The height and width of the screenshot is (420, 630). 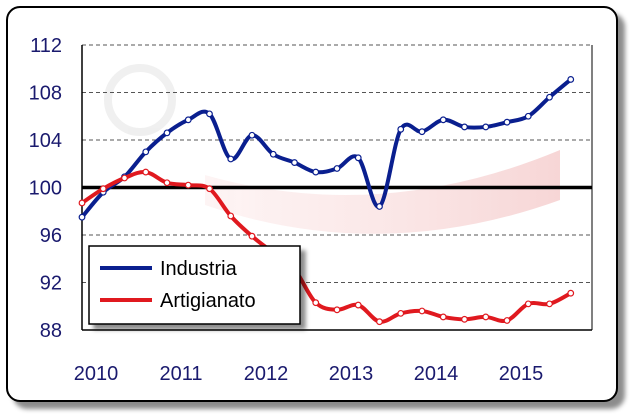 I want to click on x-tick-label: 2010, so click(x=96, y=374).